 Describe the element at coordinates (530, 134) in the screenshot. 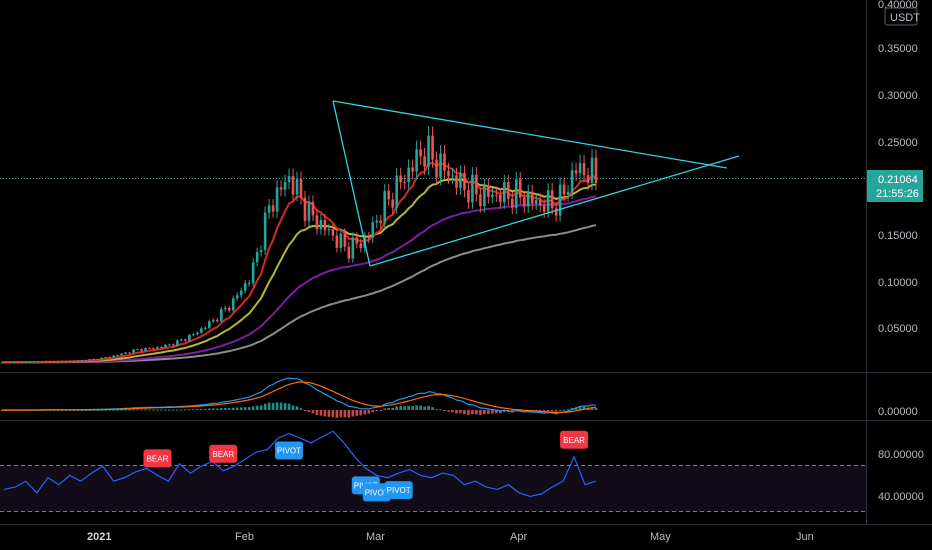

I see `triangle-upper-trendline` at that location.